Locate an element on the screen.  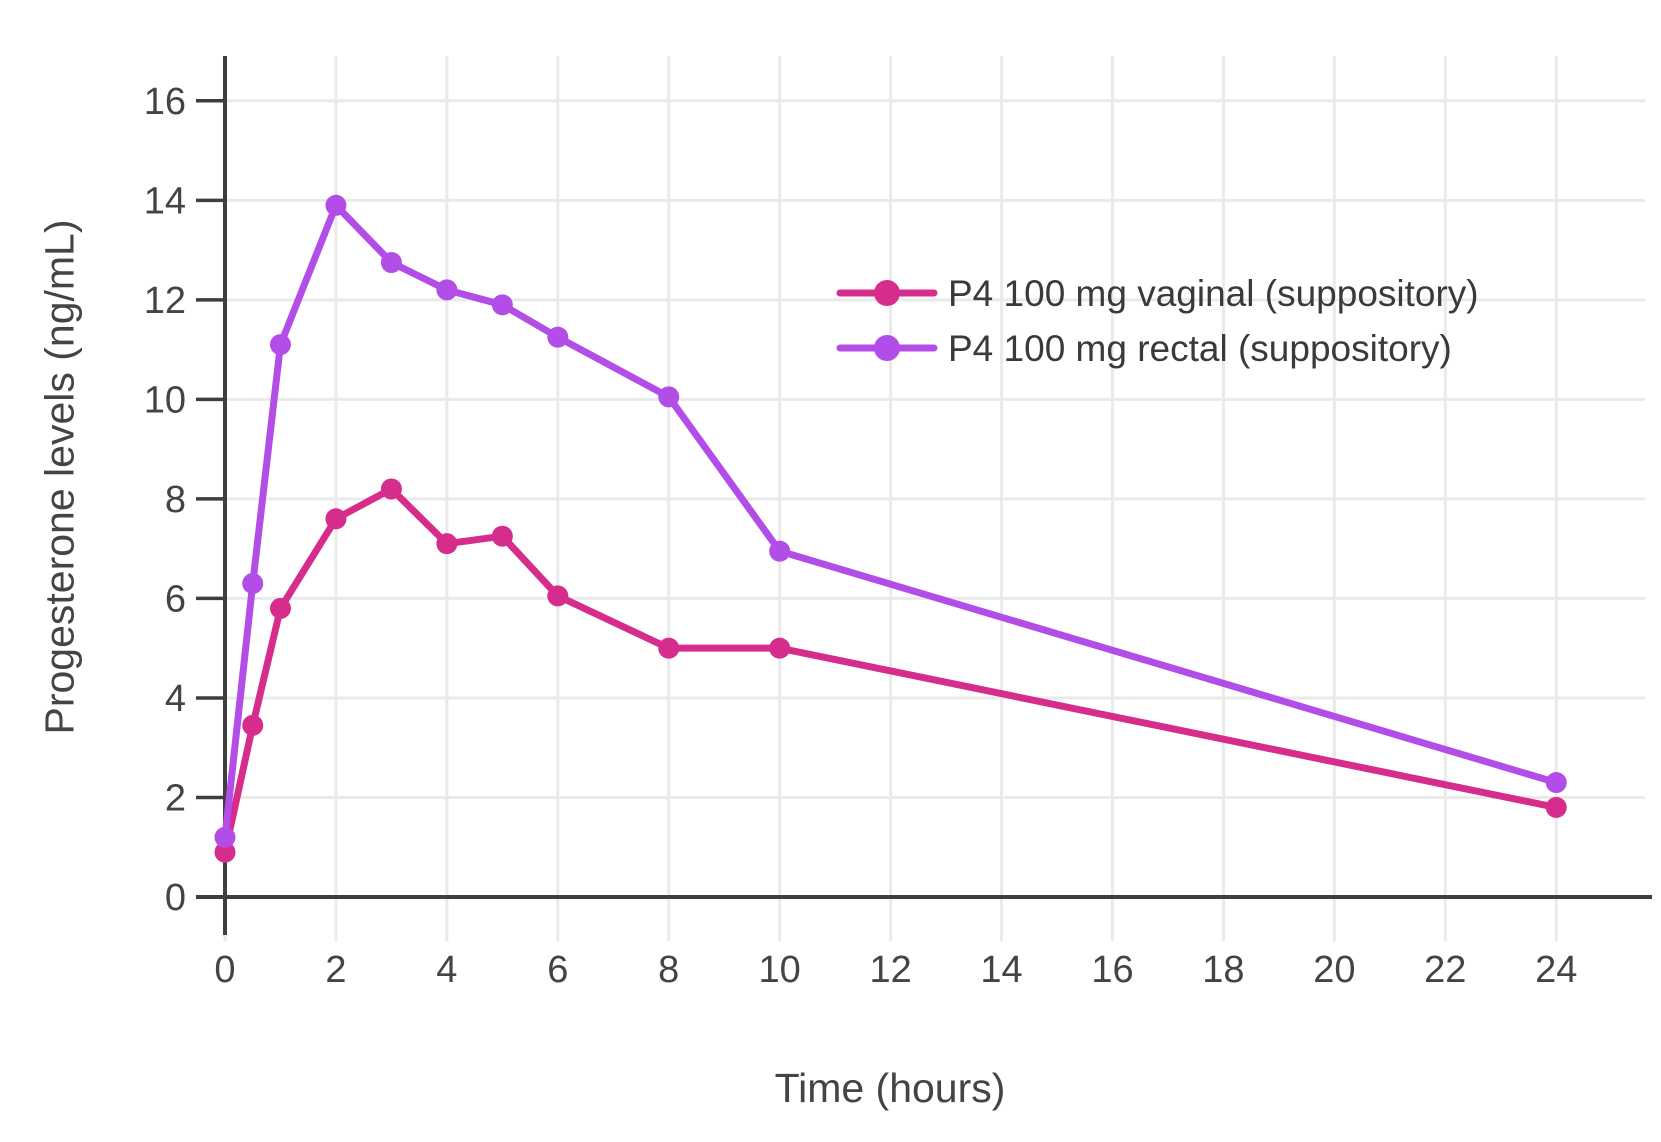
legend-item: P4 100 mg rectal (suppository) is located at coordinates (1144, 348).